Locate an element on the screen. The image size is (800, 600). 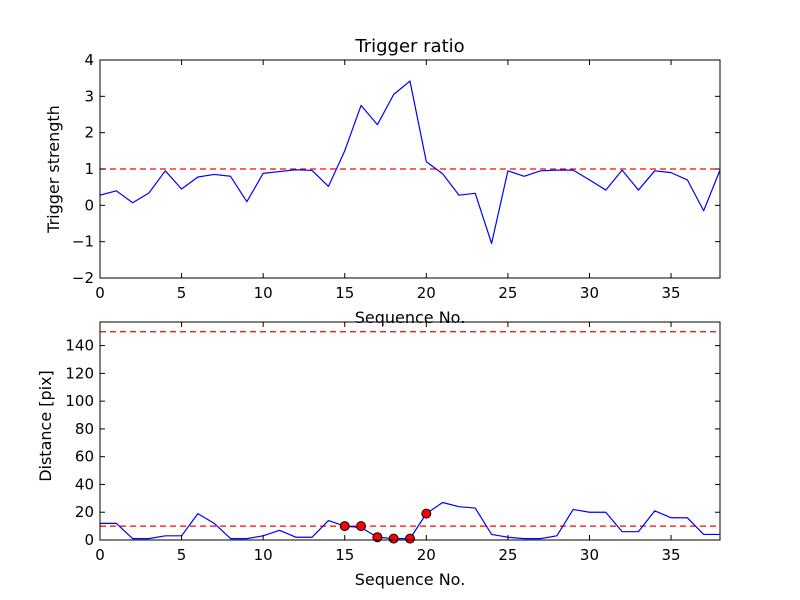
y-tick-label: 3 is located at coordinates (89, 96).